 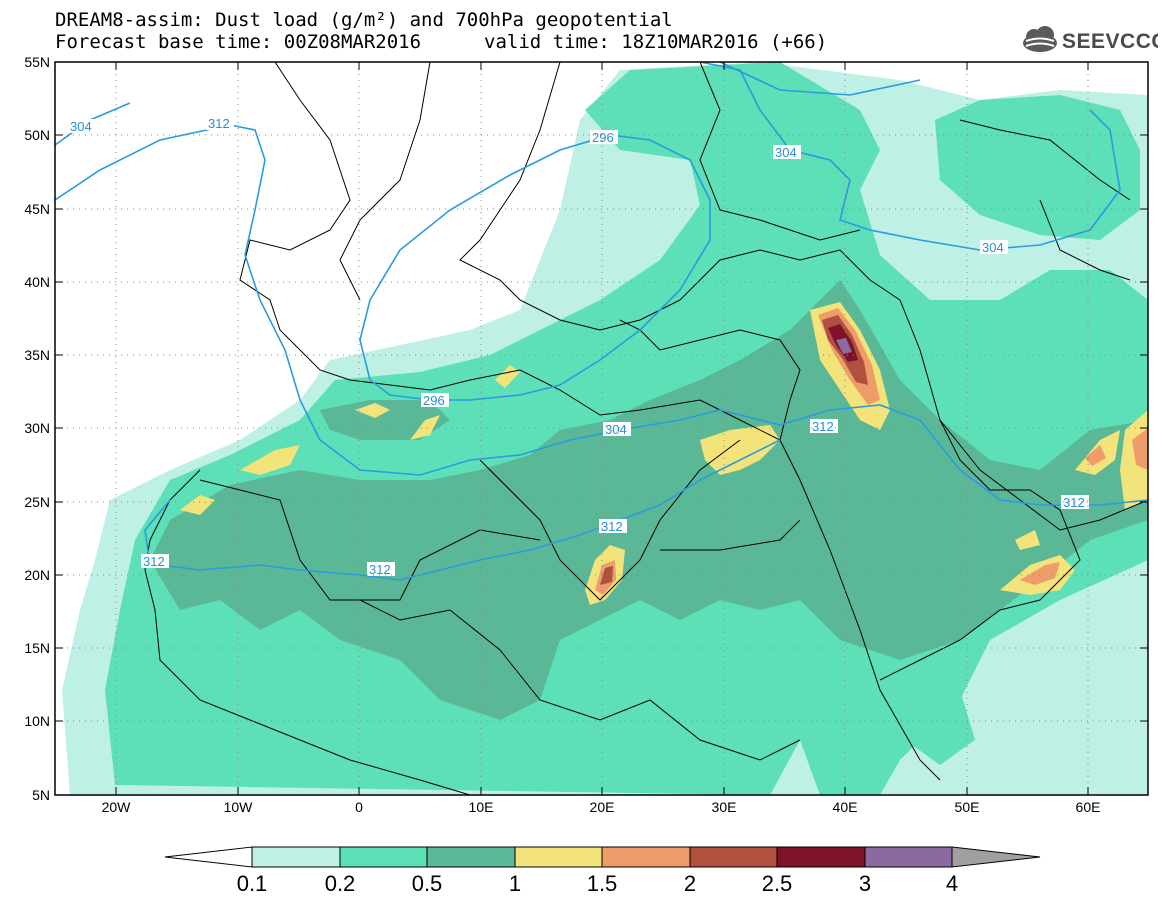 What do you see at coordinates (996, 857) in the screenshot?
I see `colorbar-max-arrow` at bounding box center [996, 857].